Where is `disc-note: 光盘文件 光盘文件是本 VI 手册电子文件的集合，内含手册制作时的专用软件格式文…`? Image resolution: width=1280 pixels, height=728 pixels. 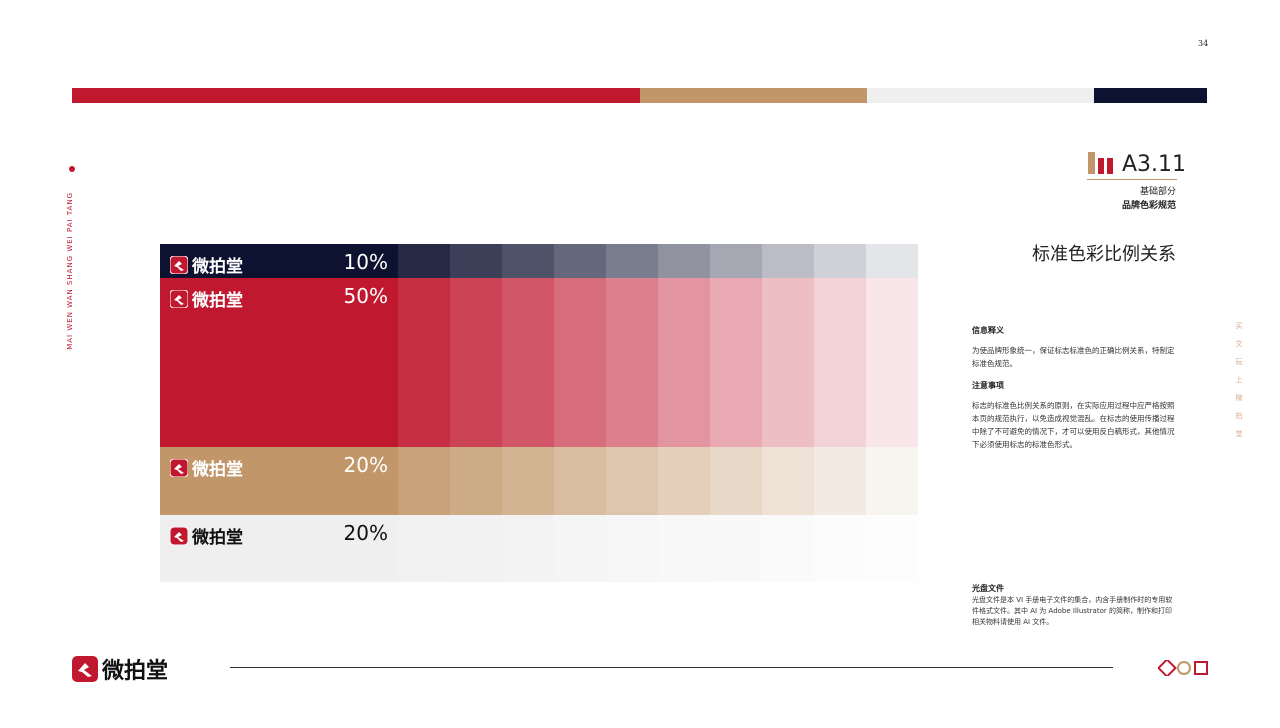
disc-note: 光盘文件 光盘文件是本 VI 手册电子文件的集合，内含手册制作时的专用软件格式文… is located at coordinates (1075, 610).